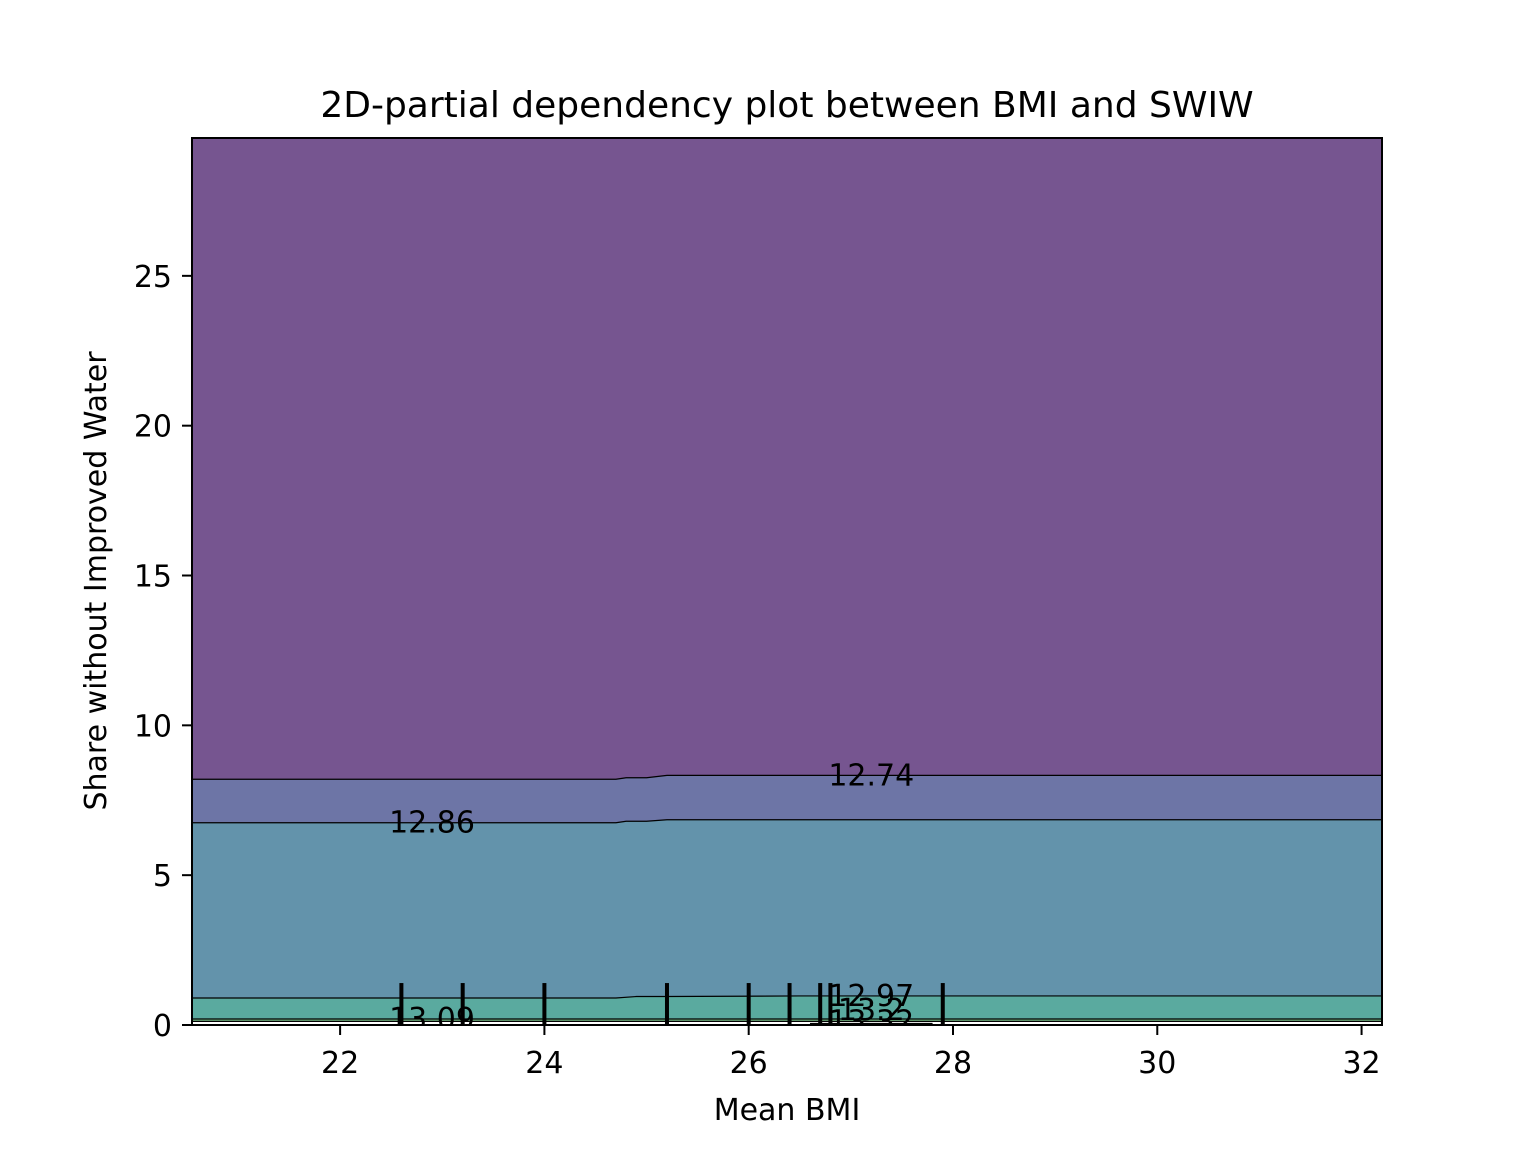  I want to click on contour-label: 13.09, so click(432, 1019).